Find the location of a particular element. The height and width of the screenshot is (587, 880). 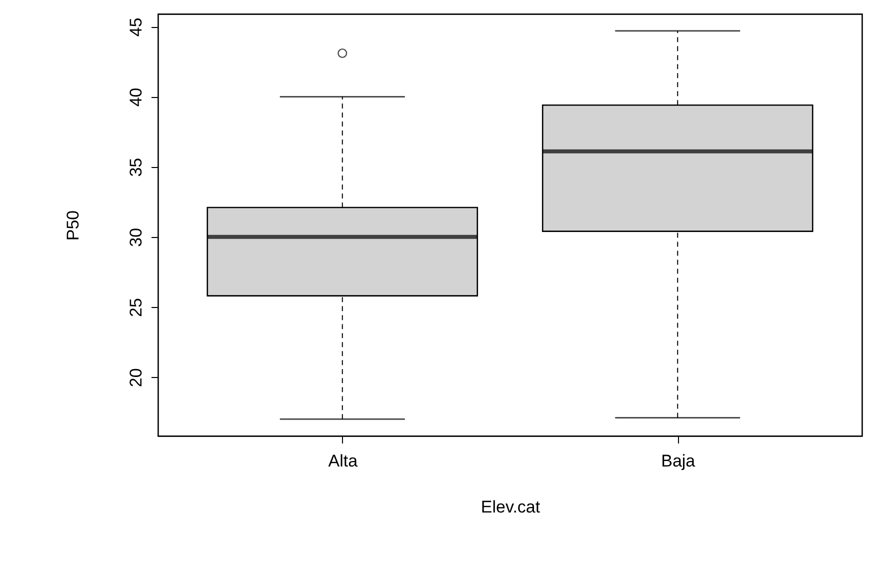

y-tick-label: 40 is located at coordinates (136, 97).